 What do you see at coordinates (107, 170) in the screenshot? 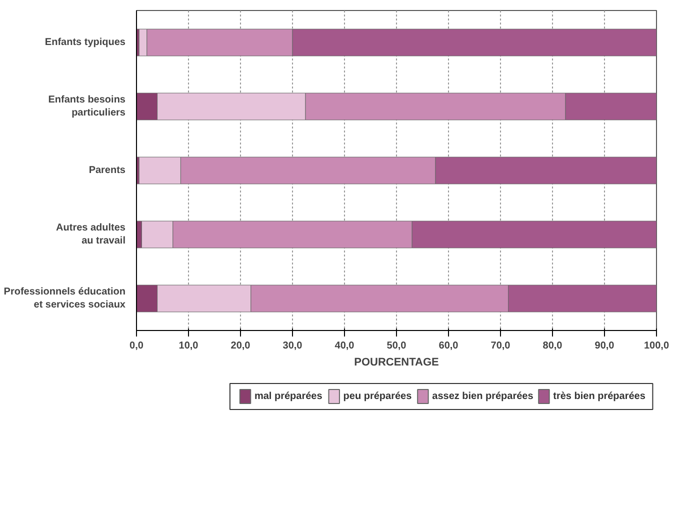
I see `y-tick-label: Parents` at bounding box center [107, 170].